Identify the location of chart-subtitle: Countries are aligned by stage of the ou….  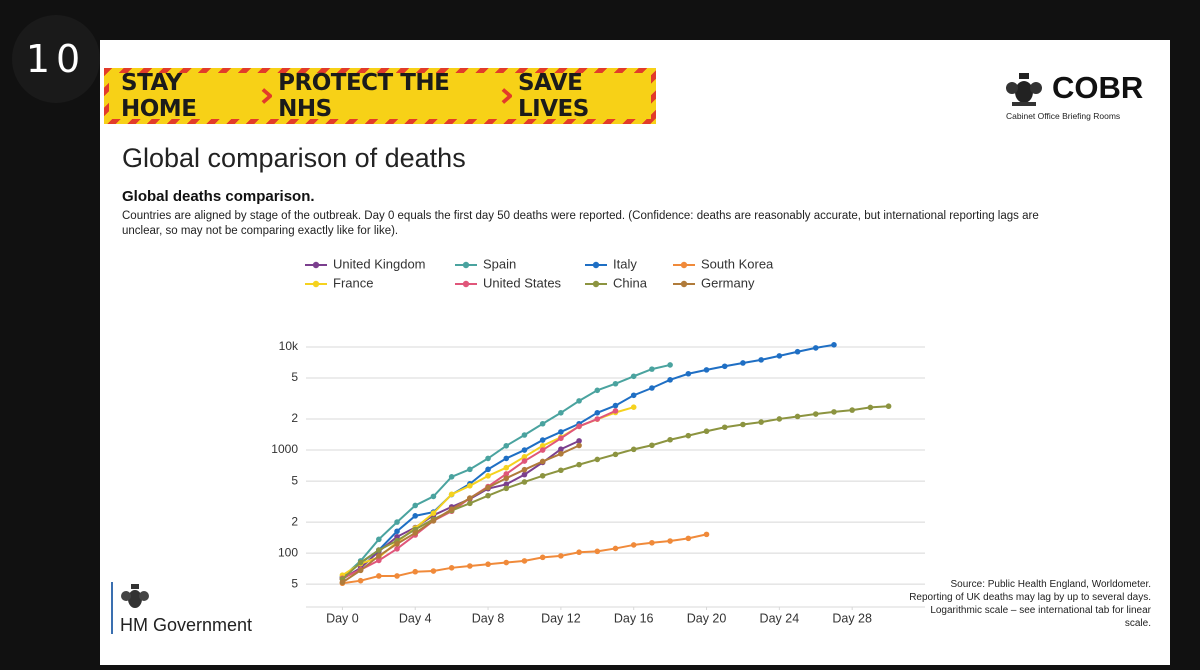
(580, 223).